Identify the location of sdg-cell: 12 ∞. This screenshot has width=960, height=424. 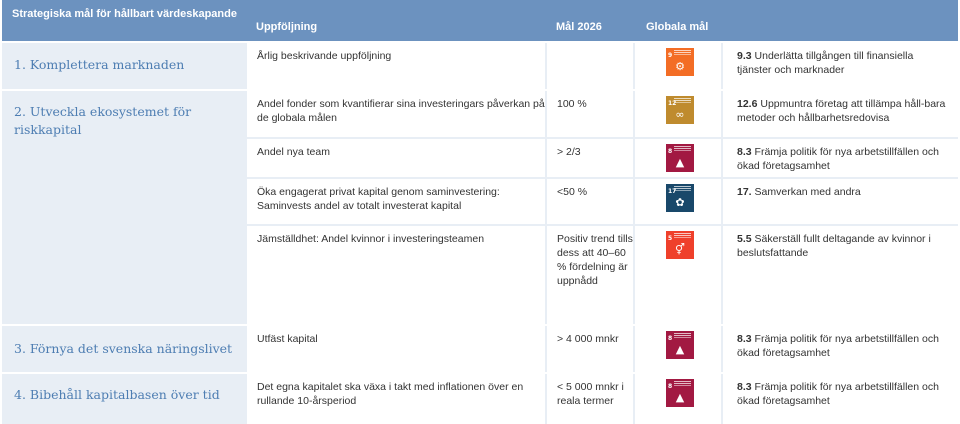
(678, 114).